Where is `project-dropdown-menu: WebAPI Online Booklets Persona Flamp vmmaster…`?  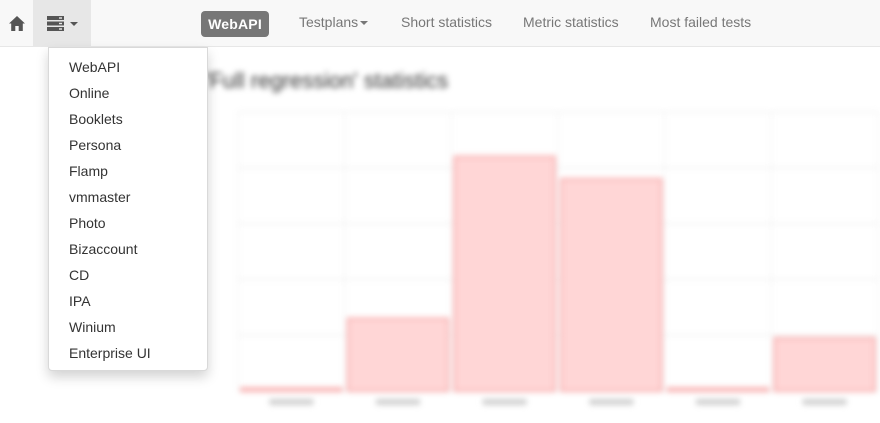 project-dropdown-menu: WebAPI Online Booklets Persona Flamp vmmaster… is located at coordinates (128, 209).